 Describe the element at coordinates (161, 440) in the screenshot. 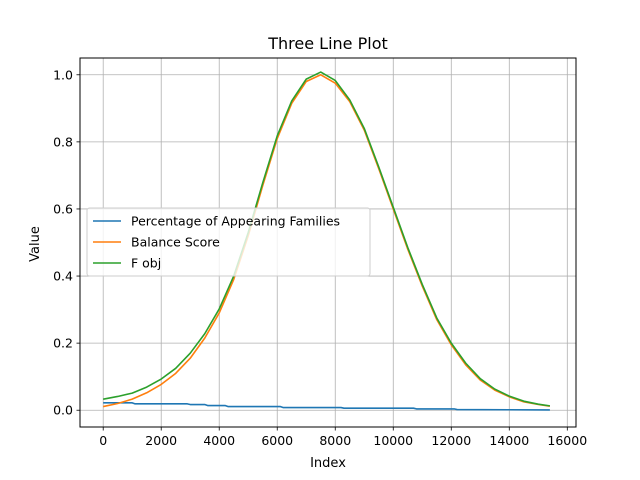

I see `x-tick-label: 2000` at that location.